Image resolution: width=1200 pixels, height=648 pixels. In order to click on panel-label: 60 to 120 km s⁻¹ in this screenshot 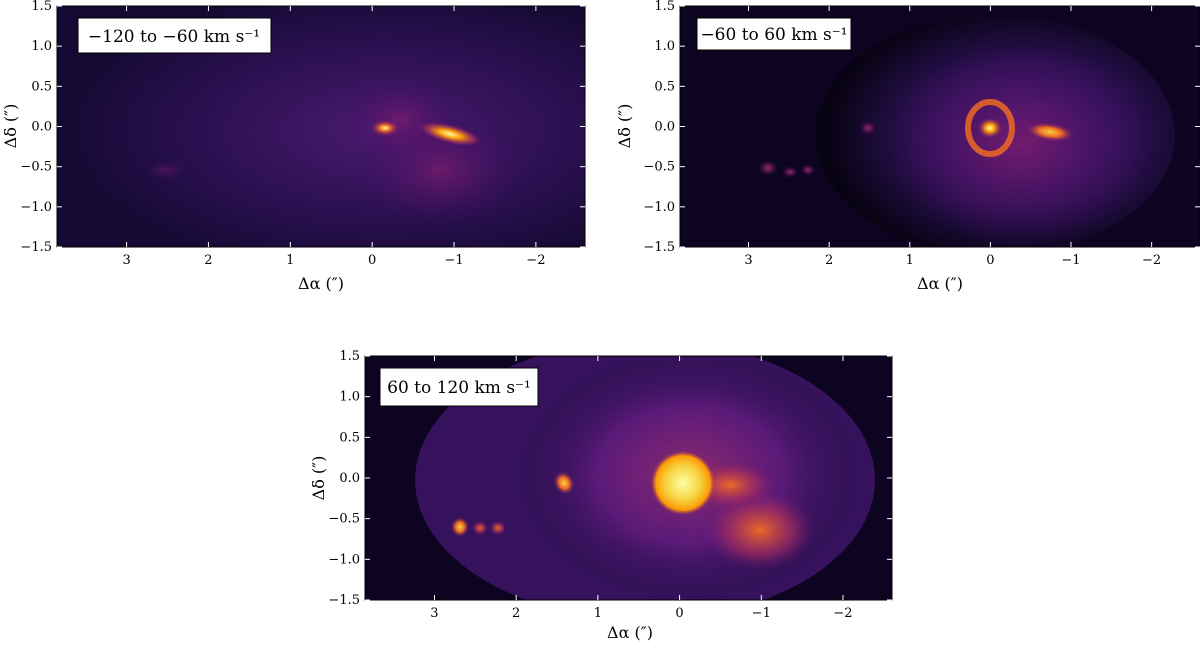, I will do `click(459, 388)`.